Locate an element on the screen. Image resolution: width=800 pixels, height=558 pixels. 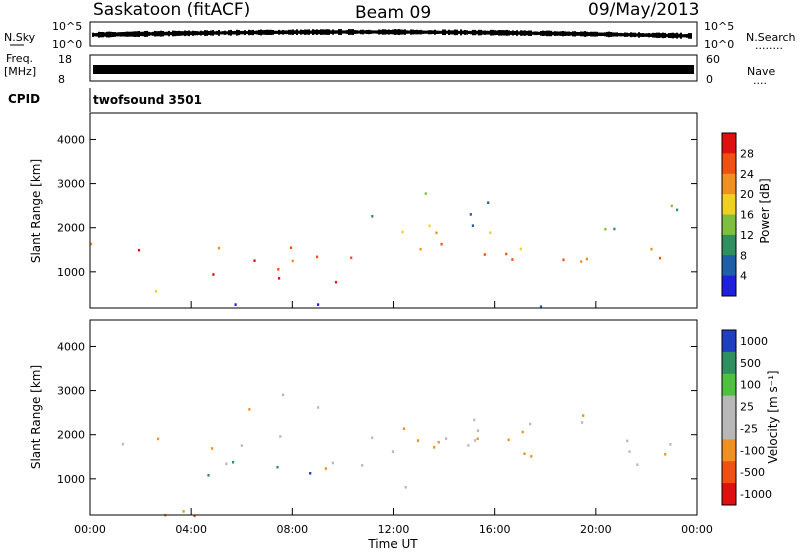
colorbar-tick-label: 20 is located at coordinates (747, 194).